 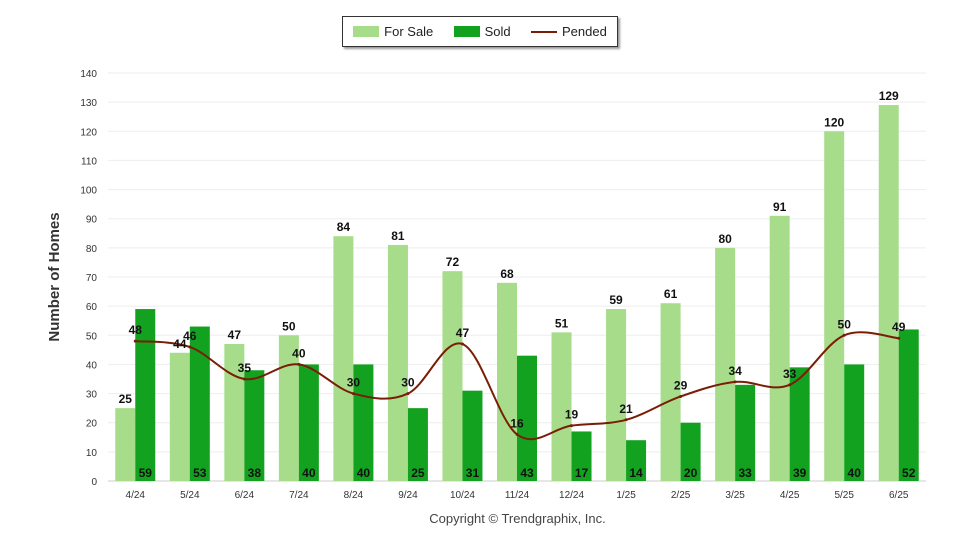 What do you see at coordinates (289, 326) in the screenshot?
I see `label-for-sale: 50` at bounding box center [289, 326].